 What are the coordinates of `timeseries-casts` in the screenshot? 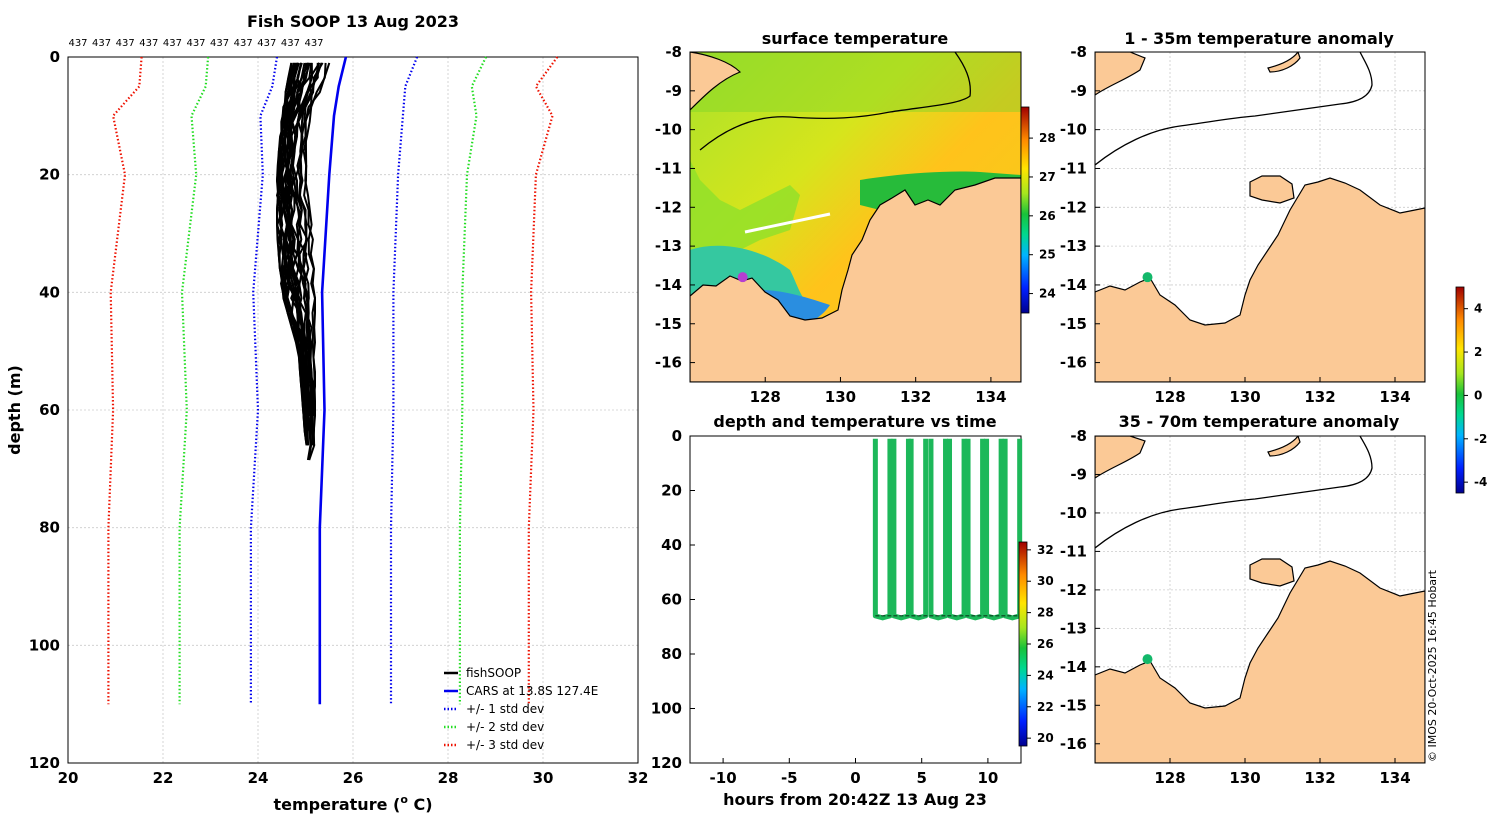 It's located at (947, 529).